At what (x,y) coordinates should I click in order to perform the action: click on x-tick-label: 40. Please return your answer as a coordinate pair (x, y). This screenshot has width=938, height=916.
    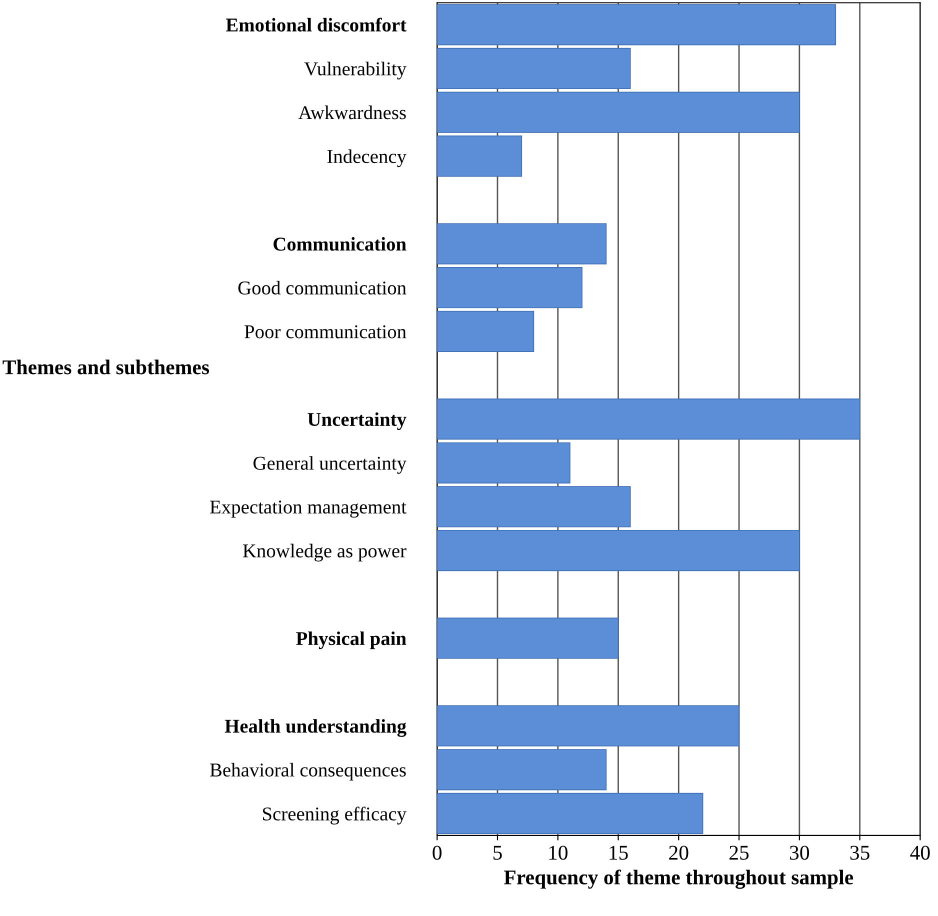
    Looking at the image, I should click on (920, 853).